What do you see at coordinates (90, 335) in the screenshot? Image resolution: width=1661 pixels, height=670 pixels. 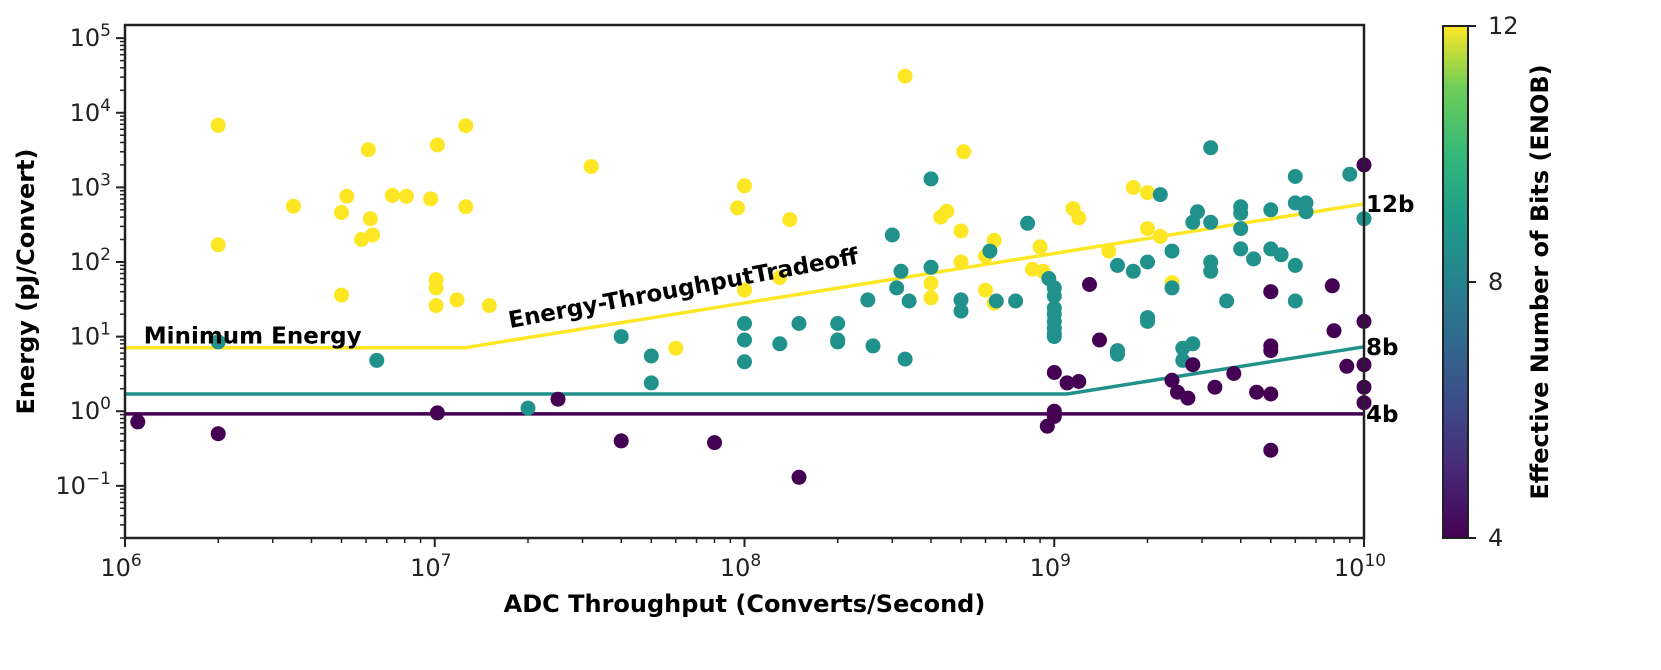 I see `y-tick-label: 10¹` at bounding box center [90, 335].